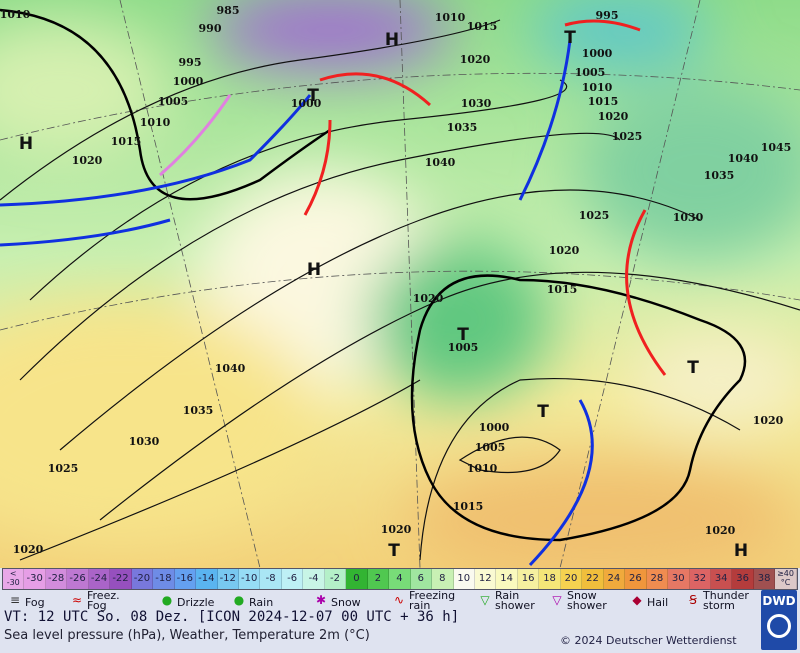 The width and height of the screenshot is (800, 653). I want to click on logo-icon, so click(779, 626).